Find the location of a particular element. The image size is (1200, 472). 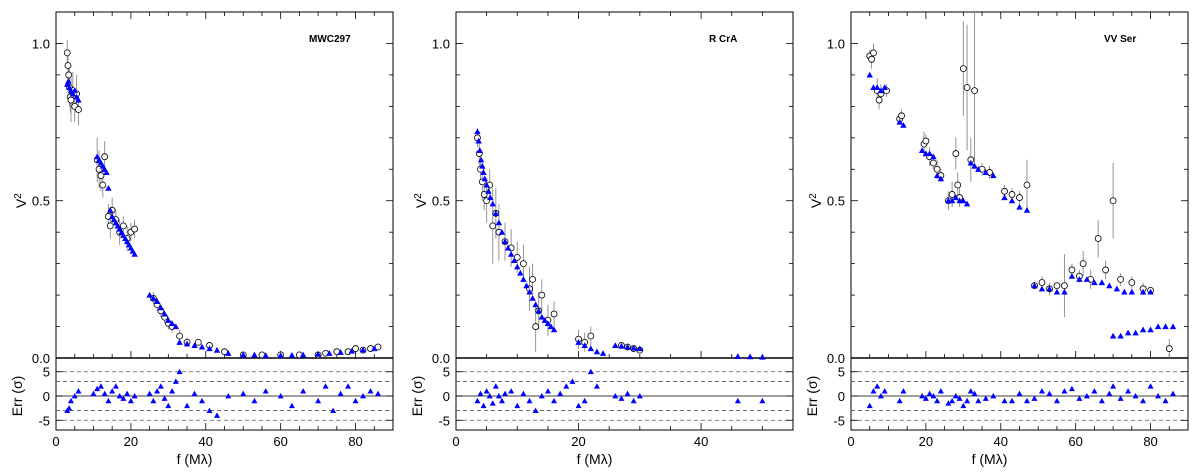

y-tick-label: 0.5 is located at coordinates (41, 201).